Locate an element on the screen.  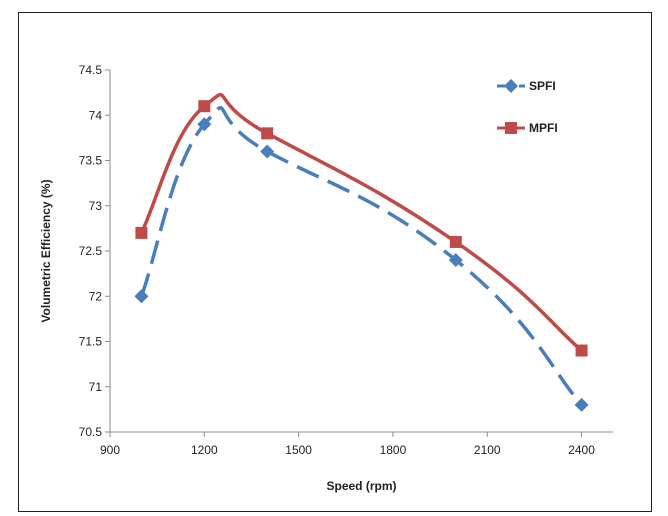
y-tick-label: 74.5 is located at coordinates (91, 70).